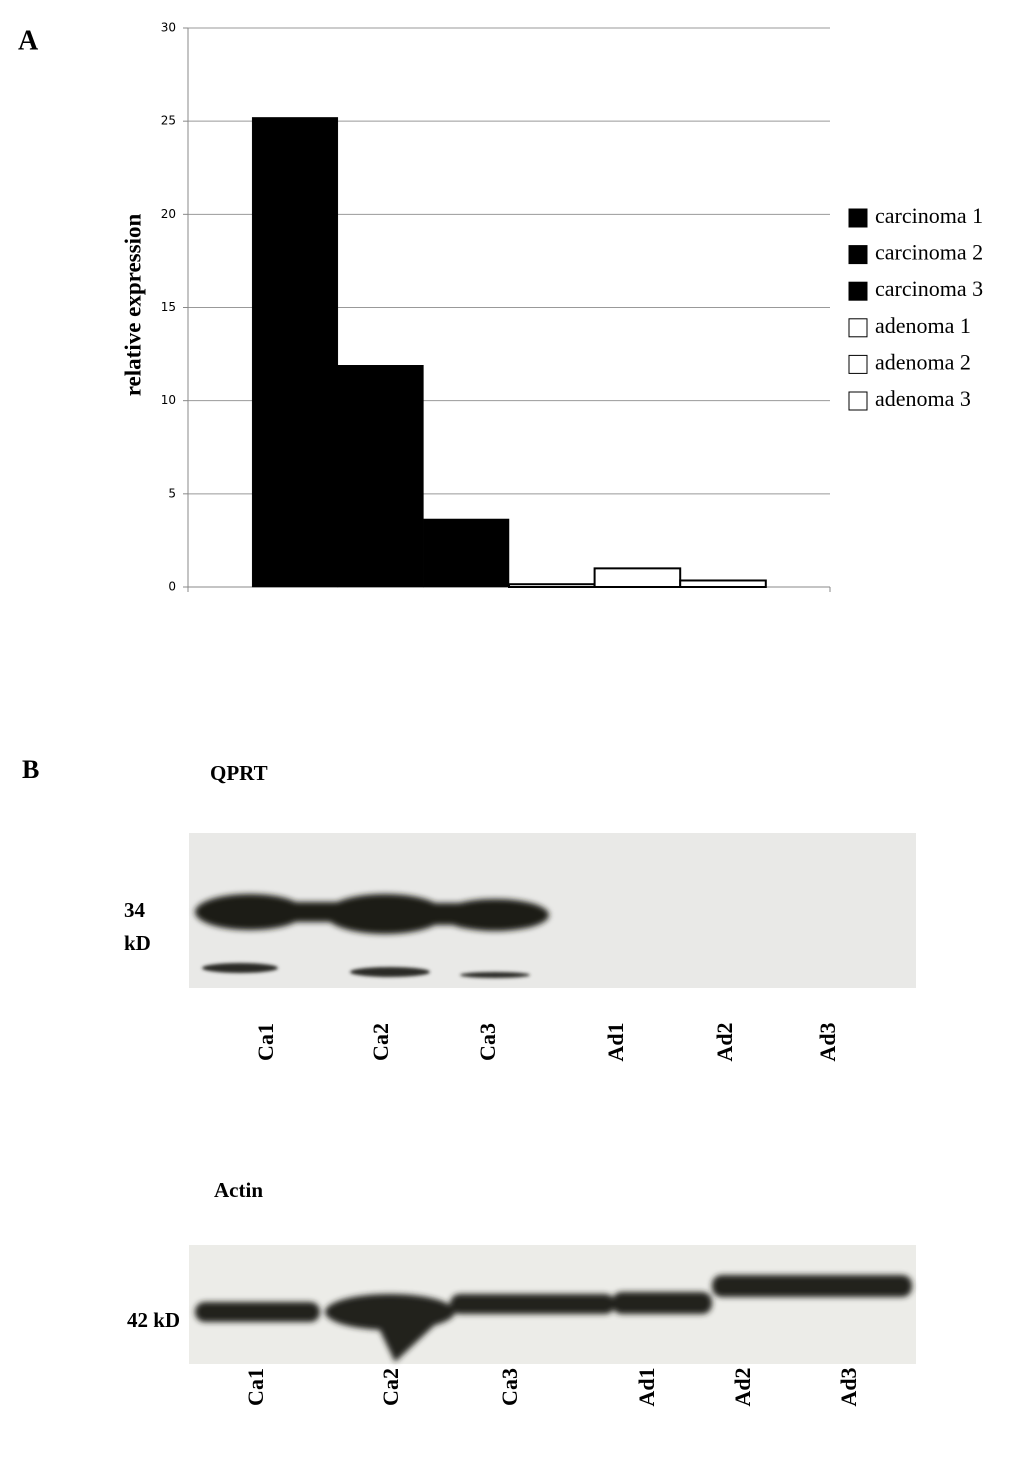 This screenshot has height=1467, width=1024. I want to click on y-tick-label: 25, so click(168, 121).